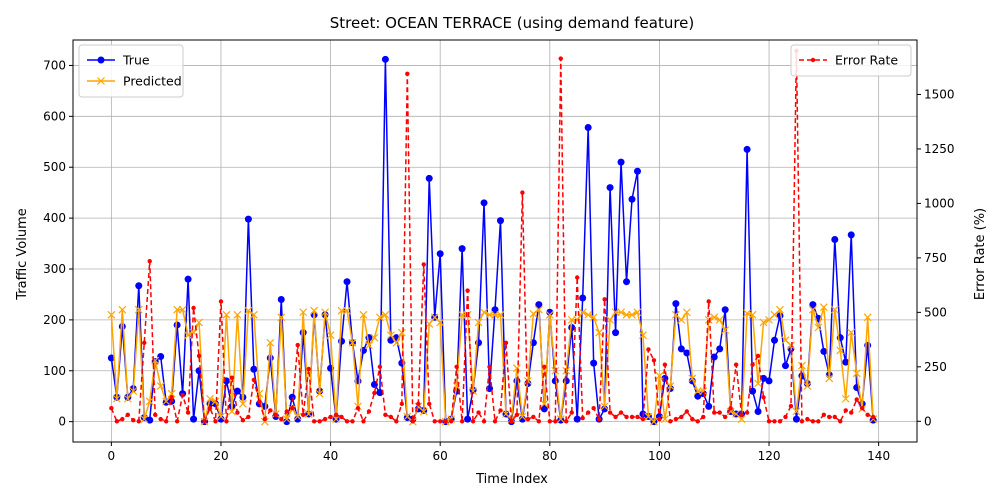 Image resolution: width=1000 pixels, height=504 pixels. I want to click on y-tick-label: 200, so click(54, 320).